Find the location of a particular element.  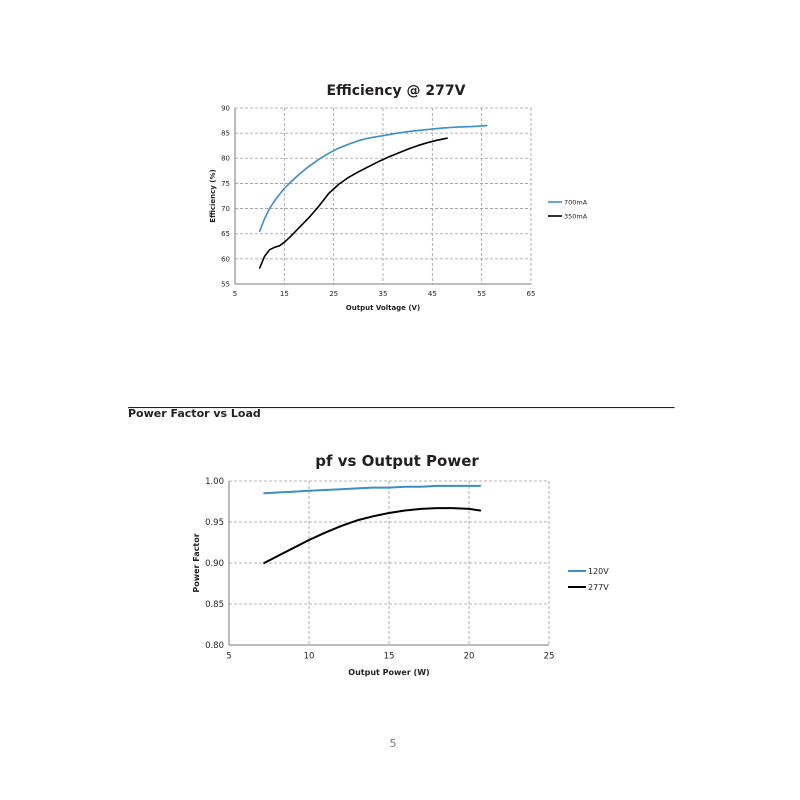

legend-label: 700mA is located at coordinates (576, 202).